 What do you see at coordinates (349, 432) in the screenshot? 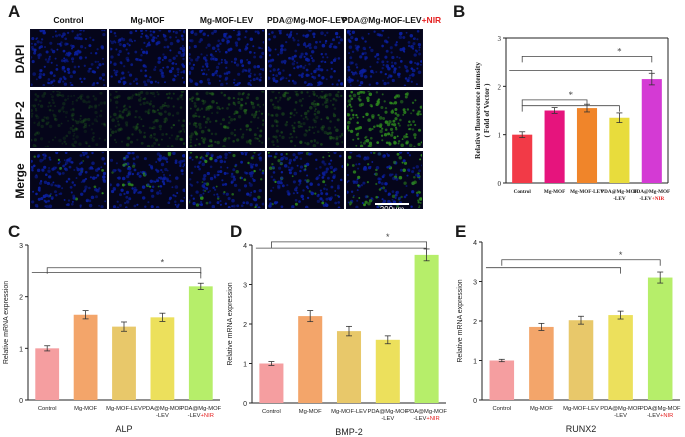
I see `x-axis-label: BMP-2` at bounding box center [349, 432].